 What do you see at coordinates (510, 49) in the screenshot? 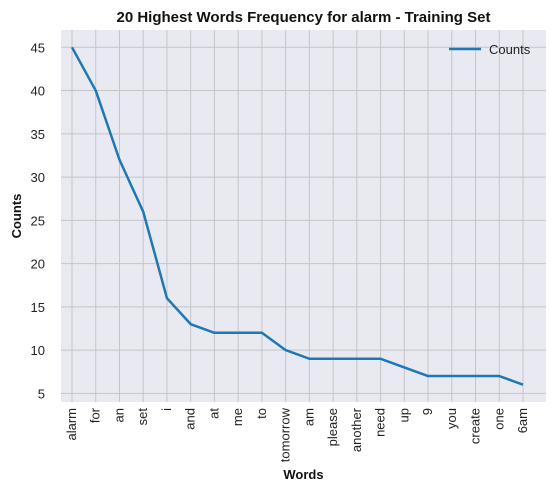
I see `legend-label-counts: Counts` at bounding box center [510, 49].